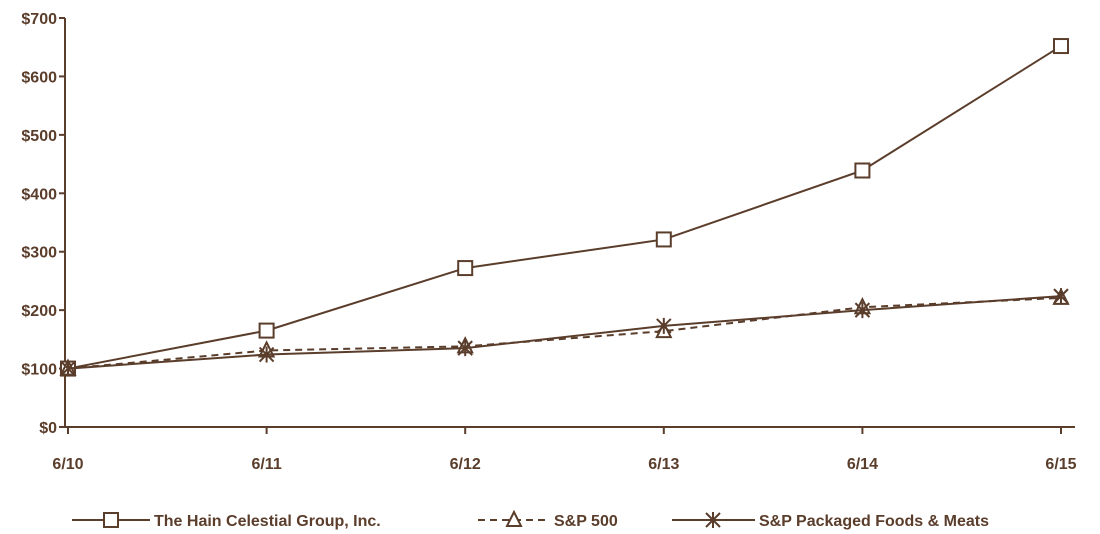  I want to click on y-tick-label: $600, so click(39, 77).